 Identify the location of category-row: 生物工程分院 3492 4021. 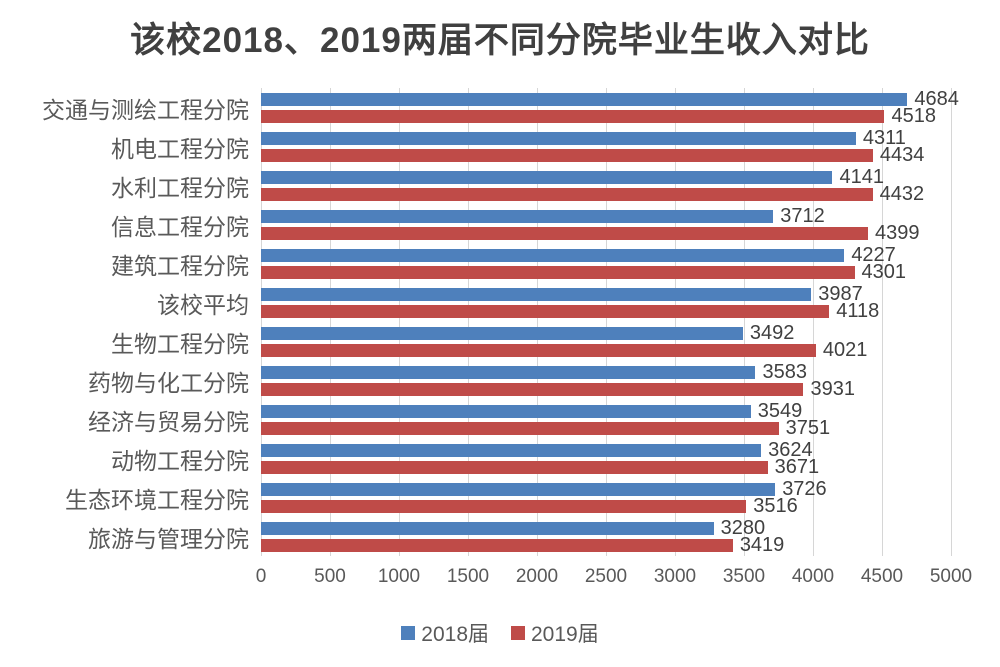
(500, 341).